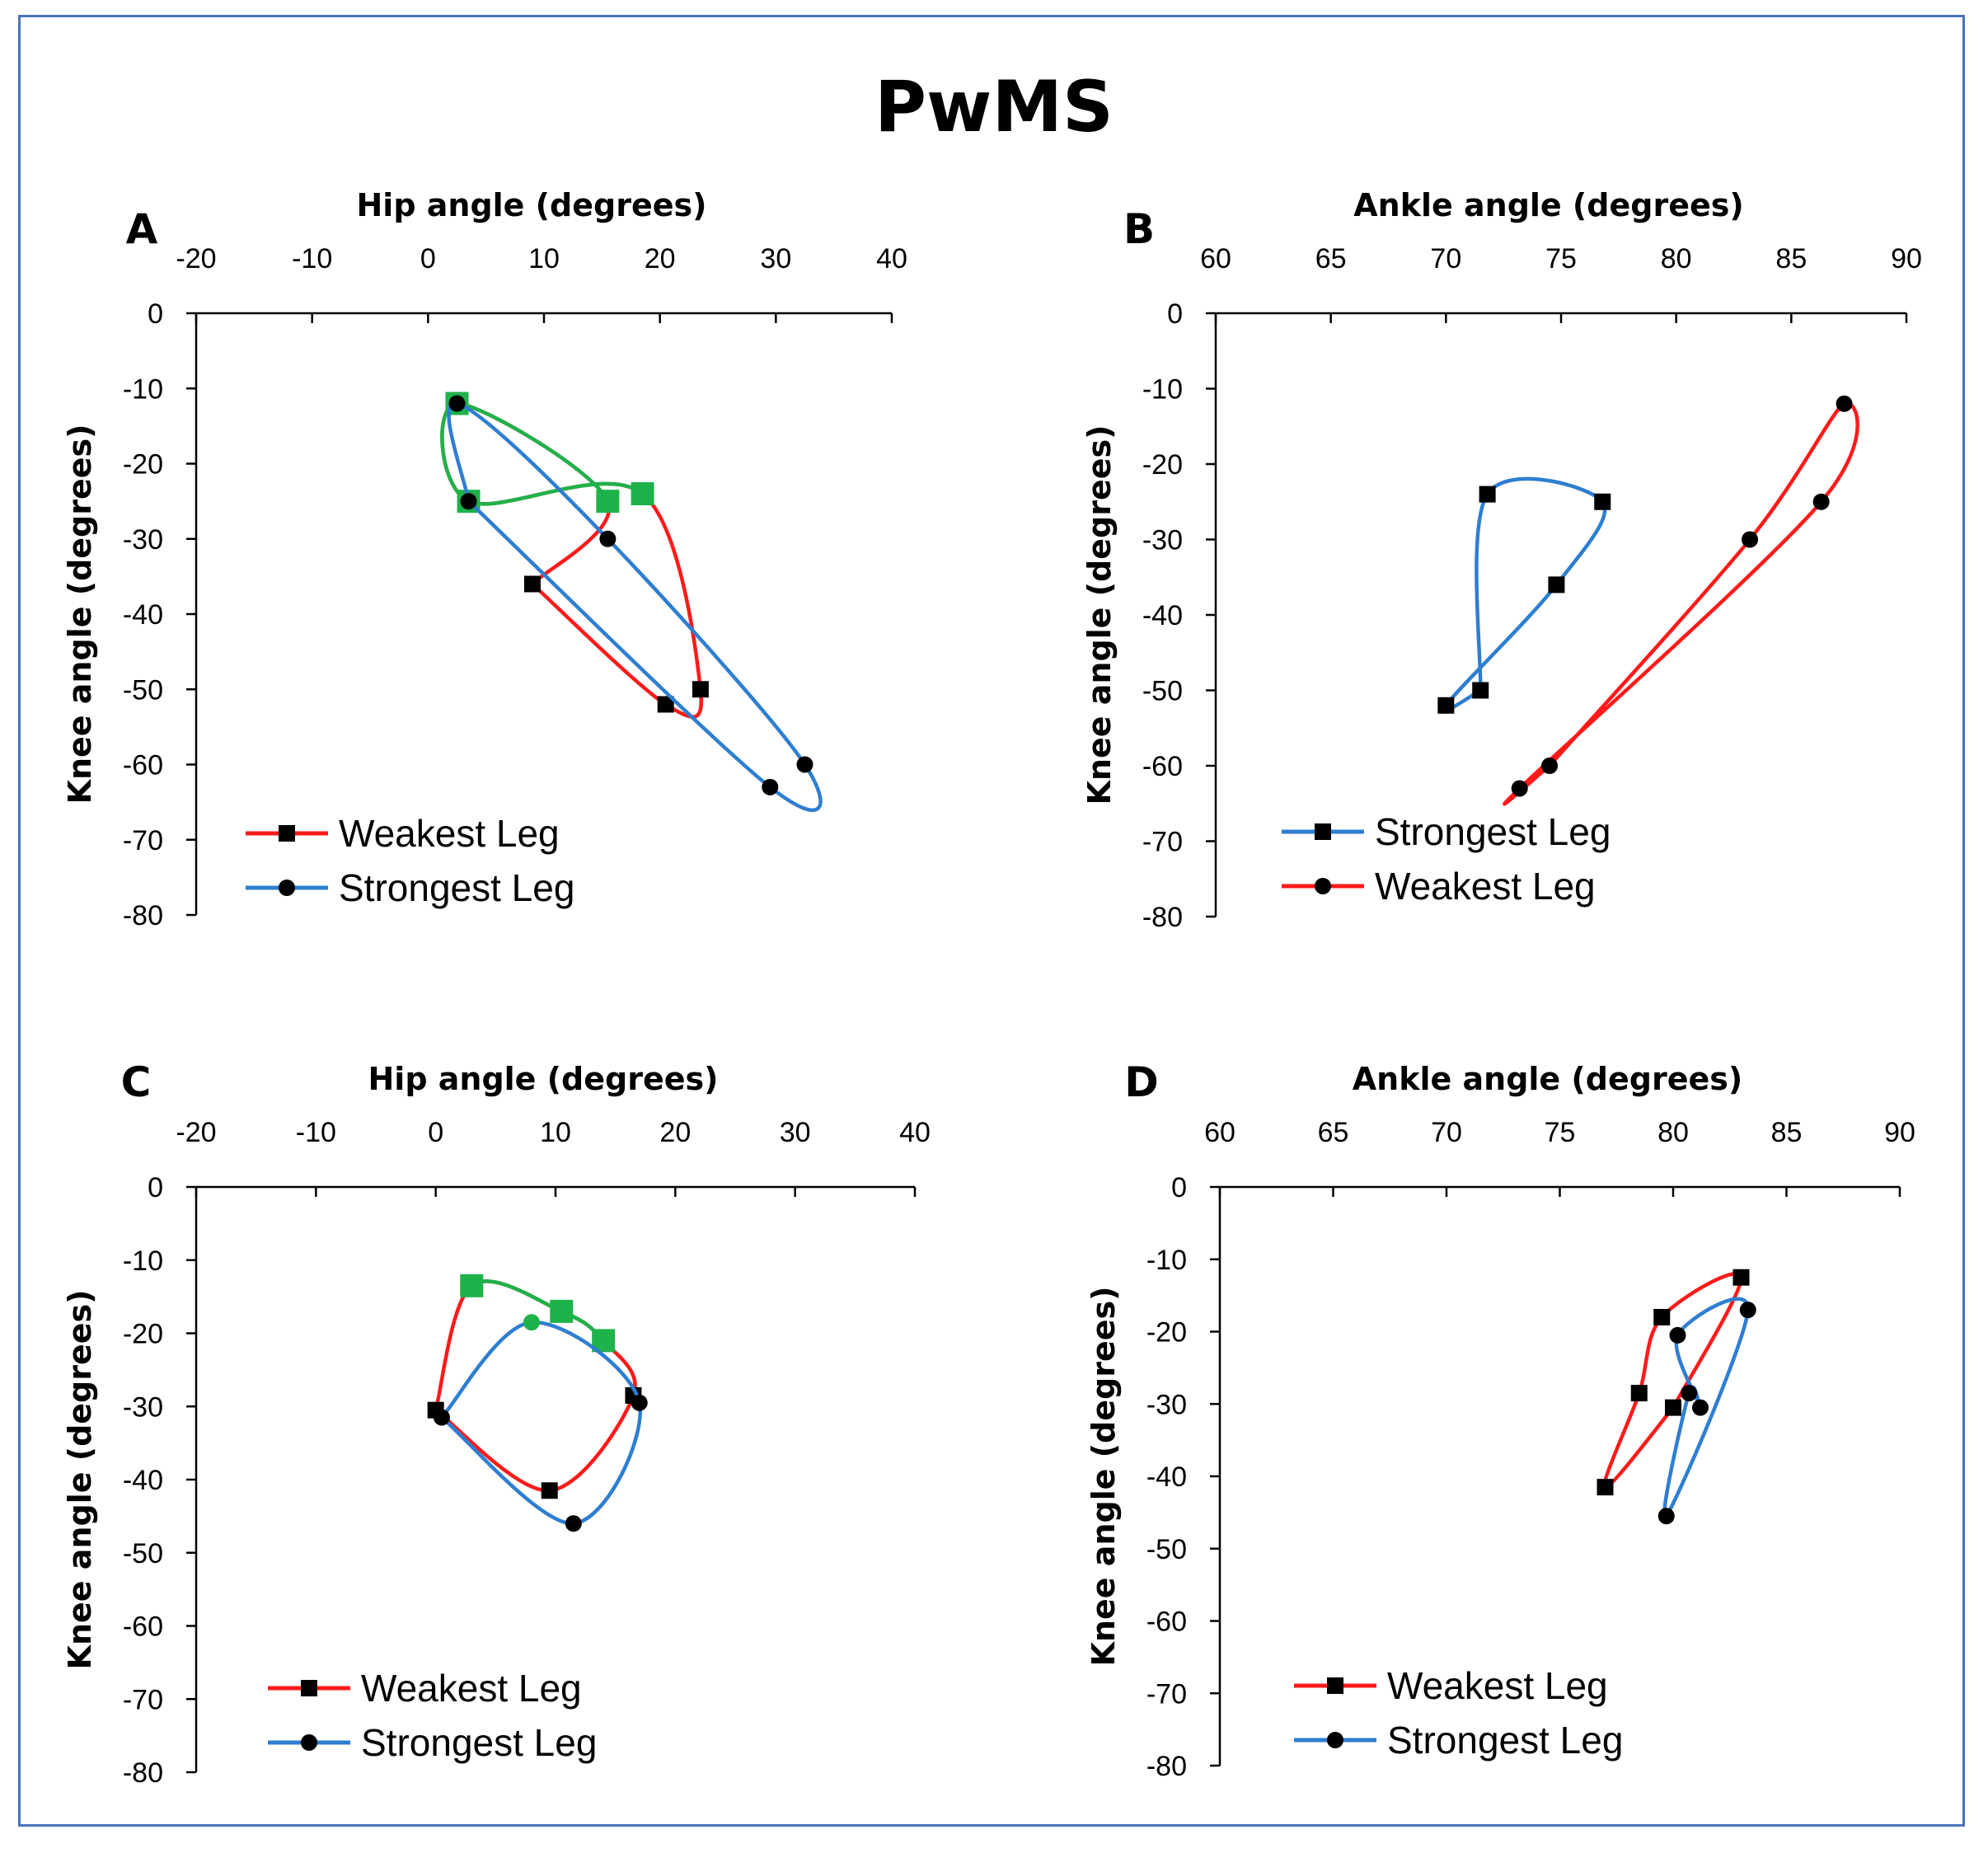 The height and width of the screenshot is (1853, 1988). Describe the element at coordinates (1560, 1132) in the screenshot. I see `x-tick-label: 75` at that location.